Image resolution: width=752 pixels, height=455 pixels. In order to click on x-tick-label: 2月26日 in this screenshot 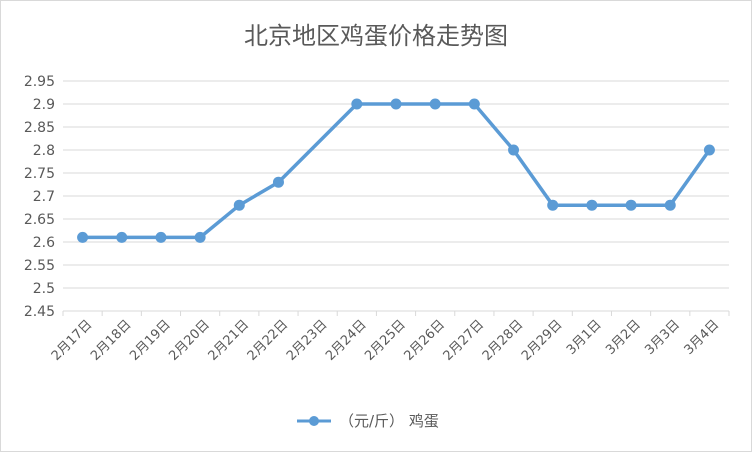, I will do `click(424, 340)`.